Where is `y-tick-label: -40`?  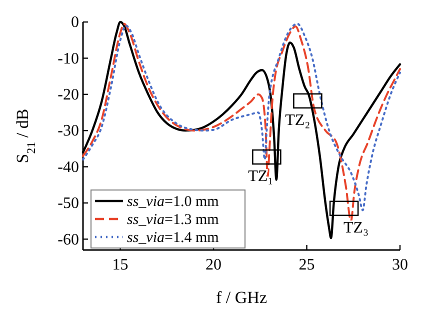
y-tick-label: -40 is located at coordinates (68, 167).